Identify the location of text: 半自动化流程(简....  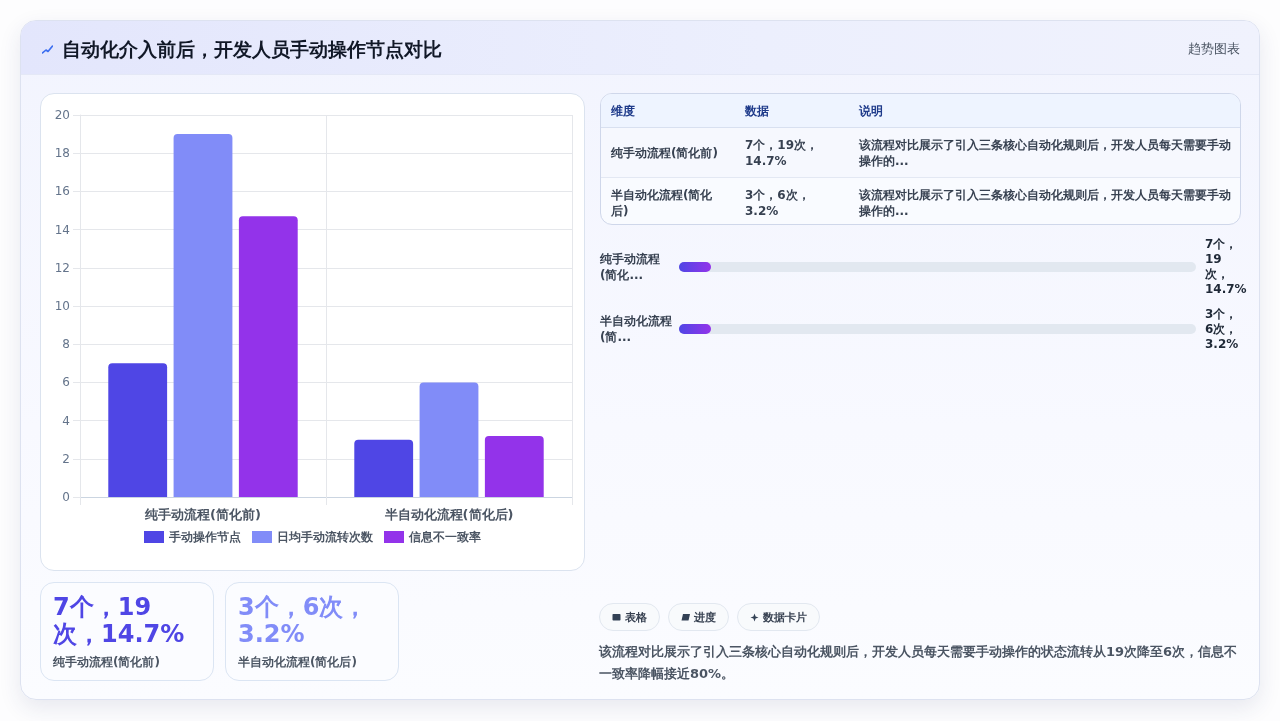
(636, 329).